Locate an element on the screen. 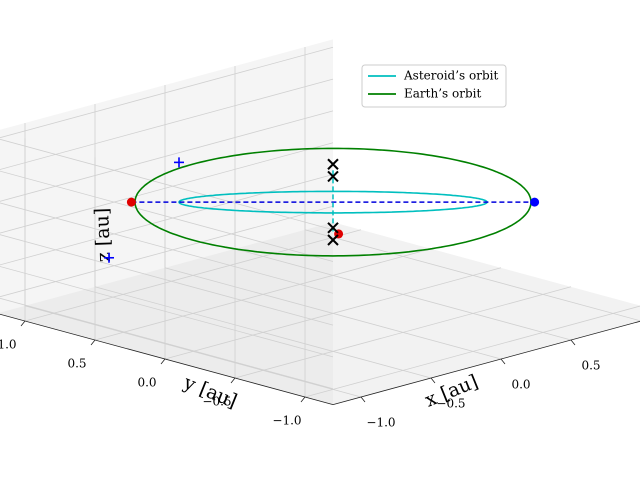 The width and height of the screenshot is (640, 480). legend-label: Earth’s orbit is located at coordinates (442, 94).